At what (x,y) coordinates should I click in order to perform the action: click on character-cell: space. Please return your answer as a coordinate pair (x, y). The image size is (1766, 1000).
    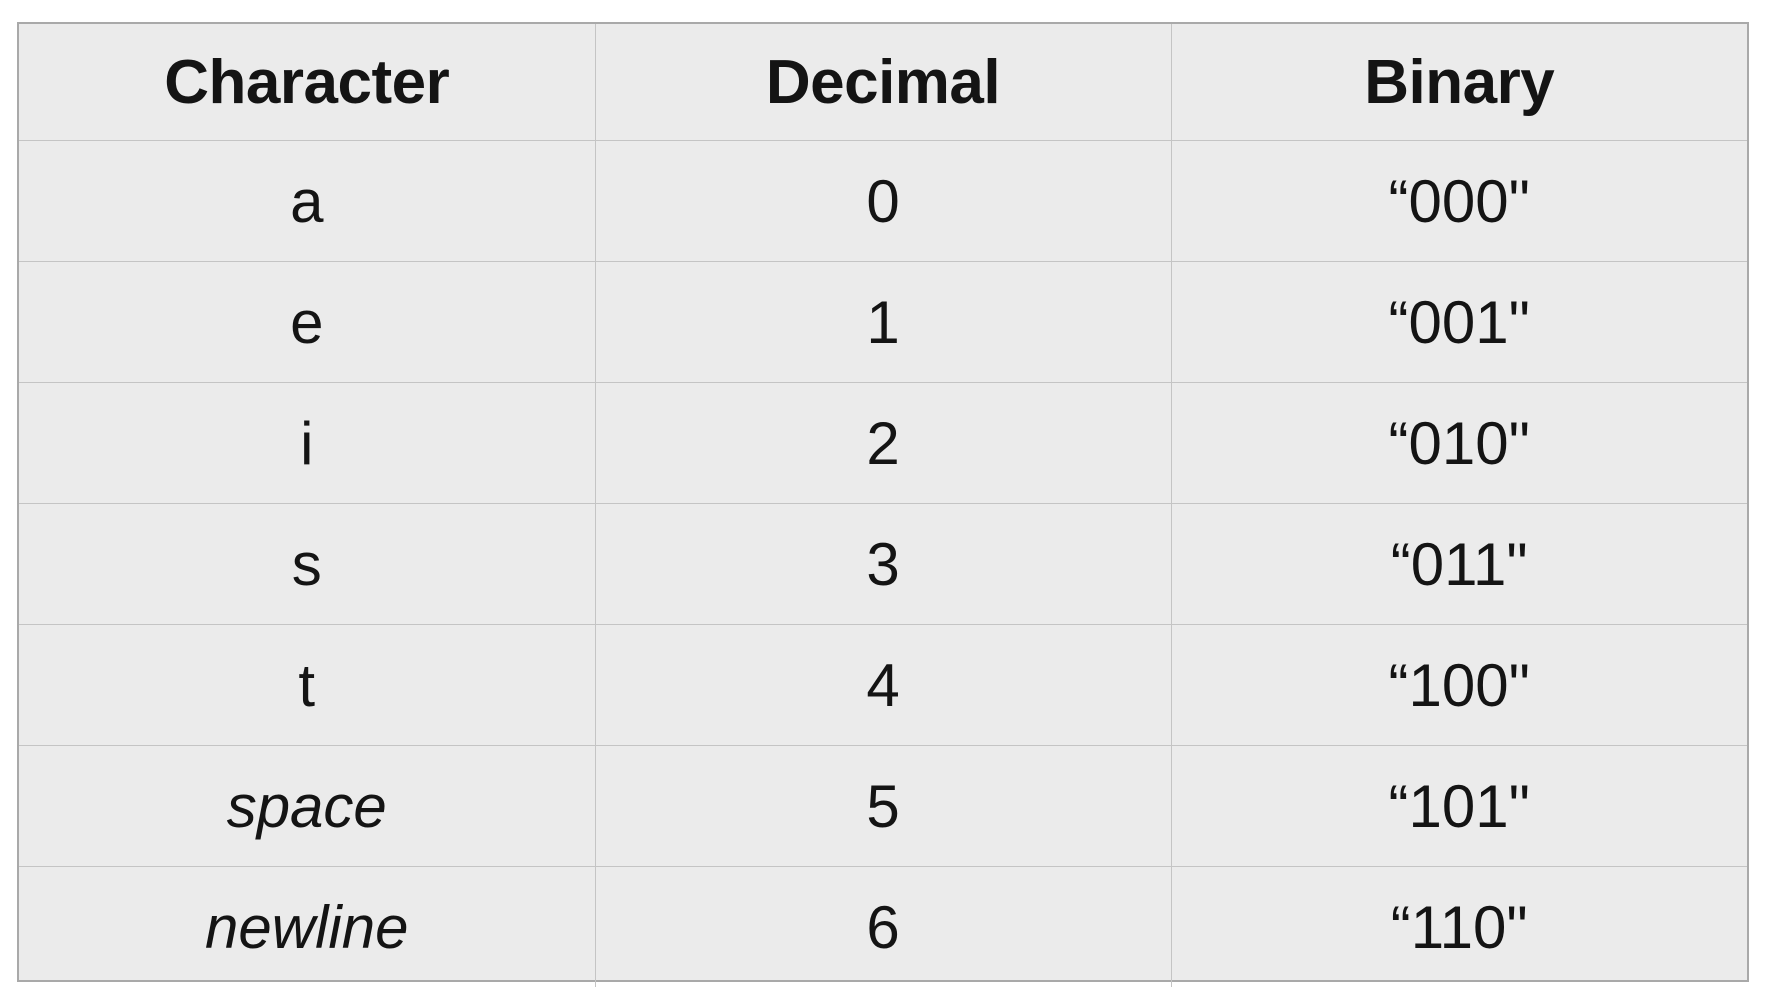
    Looking at the image, I should click on (307, 806).